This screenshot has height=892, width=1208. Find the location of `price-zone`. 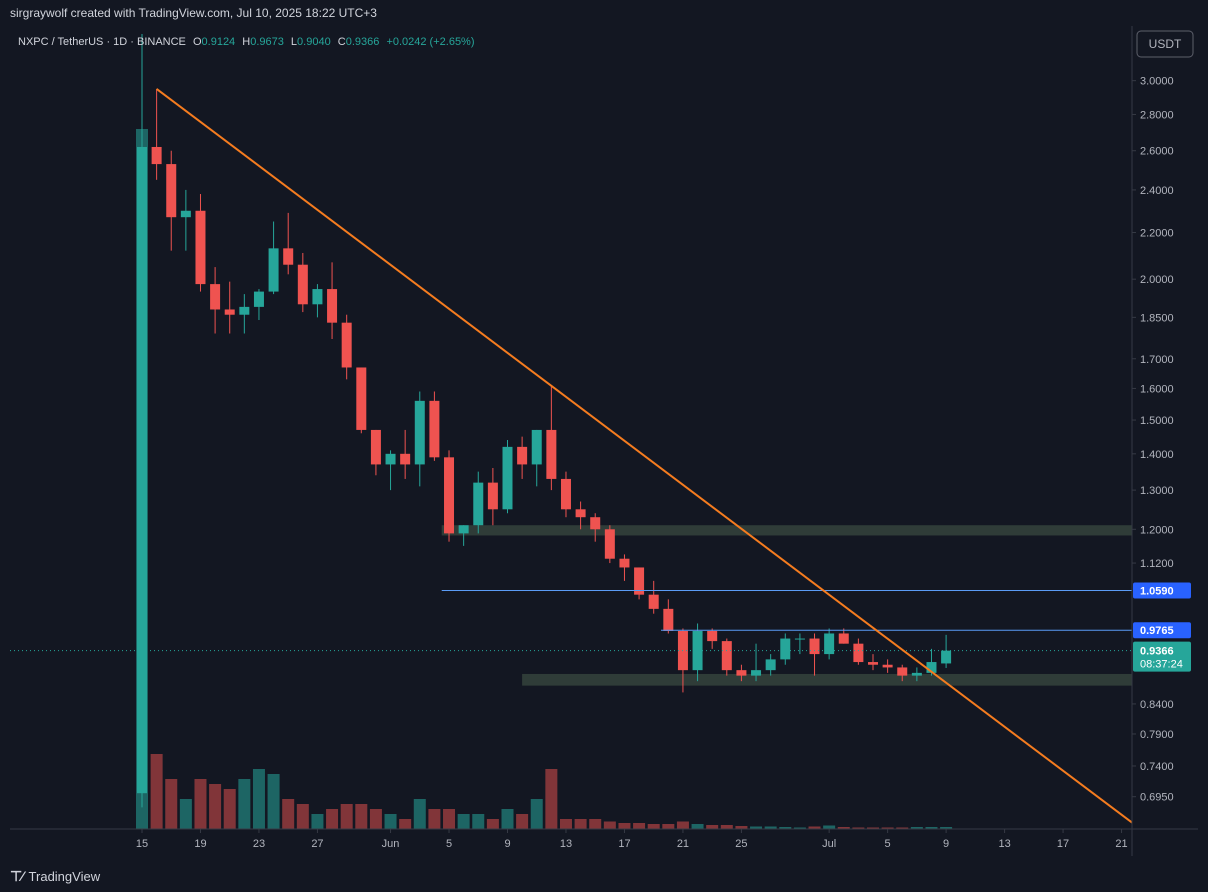

price-zone is located at coordinates (827, 679).